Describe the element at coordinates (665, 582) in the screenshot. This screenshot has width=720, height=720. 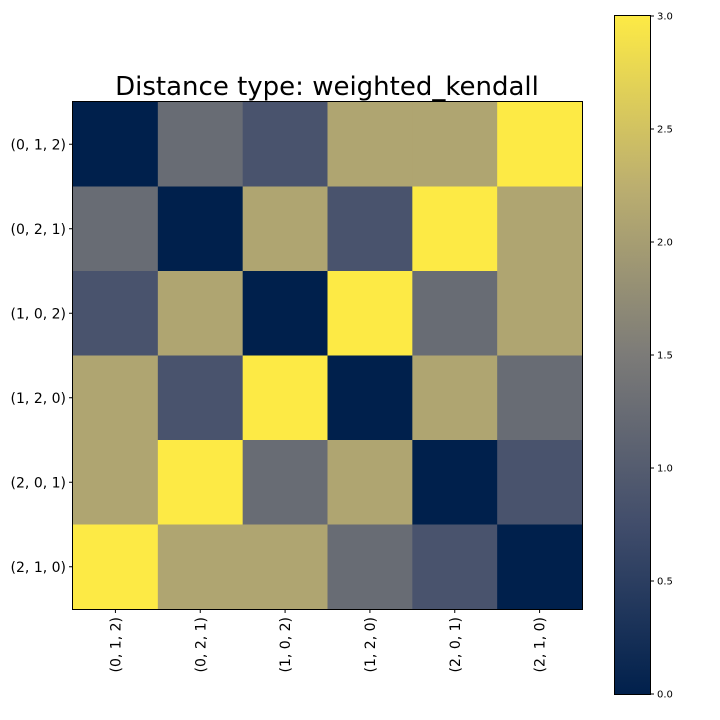
I see `colorbar-tick-label: 0.5` at that location.